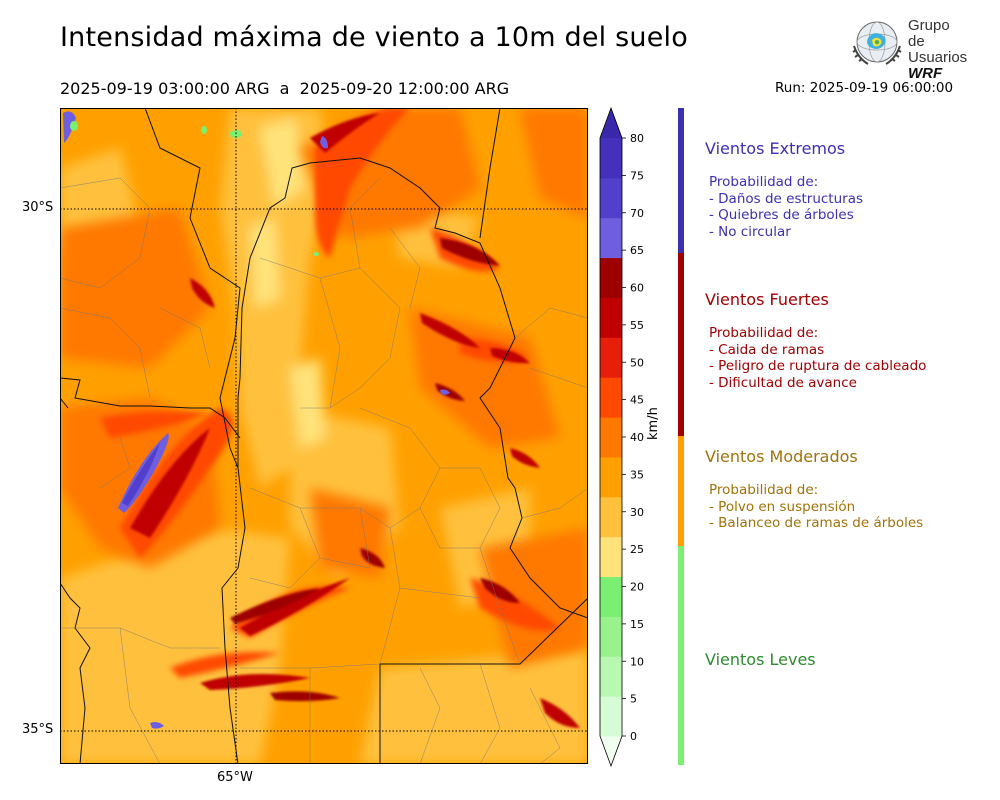 This screenshot has width=1000, height=800. What do you see at coordinates (818, 366) in the screenshot?
I see `category-strong-line: - Peligro de ruptura de cableado` at bounding box center [818, 366].